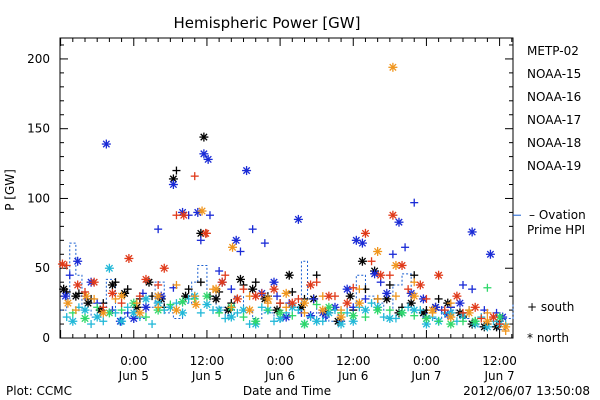 This screenshot has height=400, width=600. What do you see at coordinates (425, 376) in the screenshot?
I see `x-tick-date-label: Jun 7` at bounding box center [425, 376].